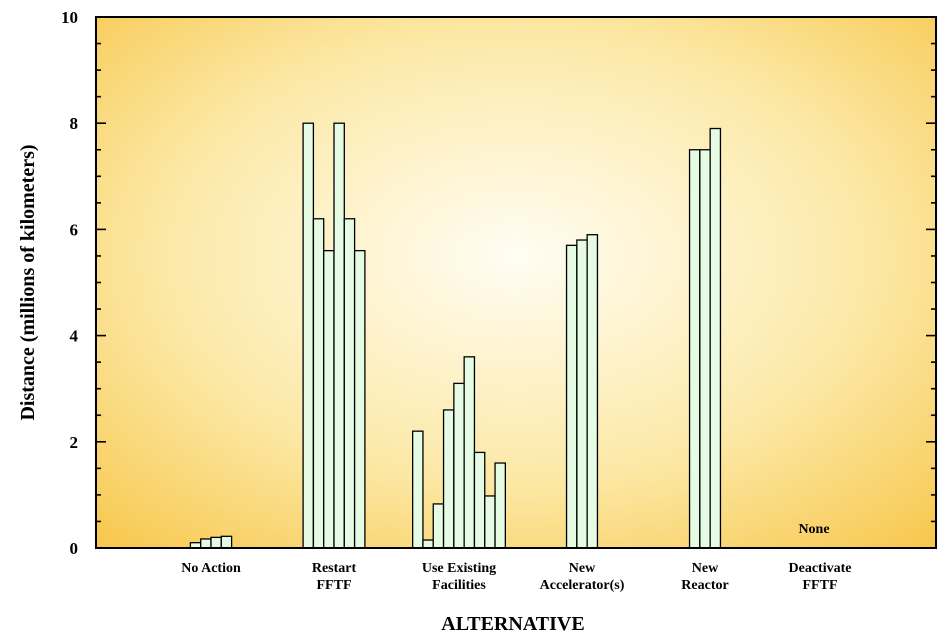  I want to click on category-label-line: Use Existing, so click(459, 568).